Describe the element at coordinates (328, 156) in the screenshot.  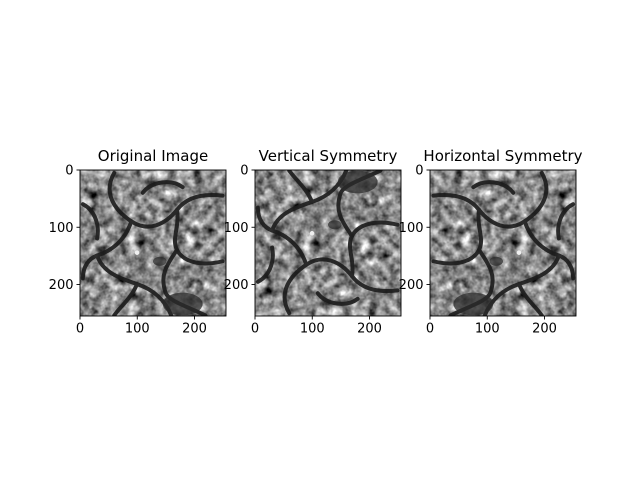
I see `subplot-title: Vertical Symmetry` at that location.